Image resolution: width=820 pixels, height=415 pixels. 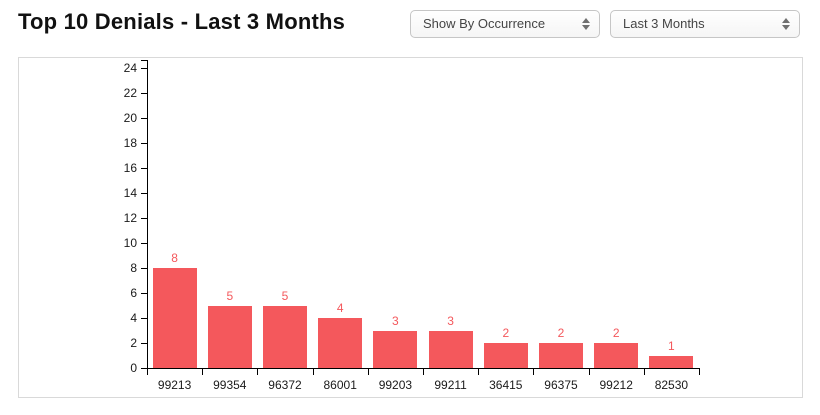 What do you see at coordinates (130, 68) in the screenshot?
I see `y-tick-label: 24` at bounding box center [130, 68].